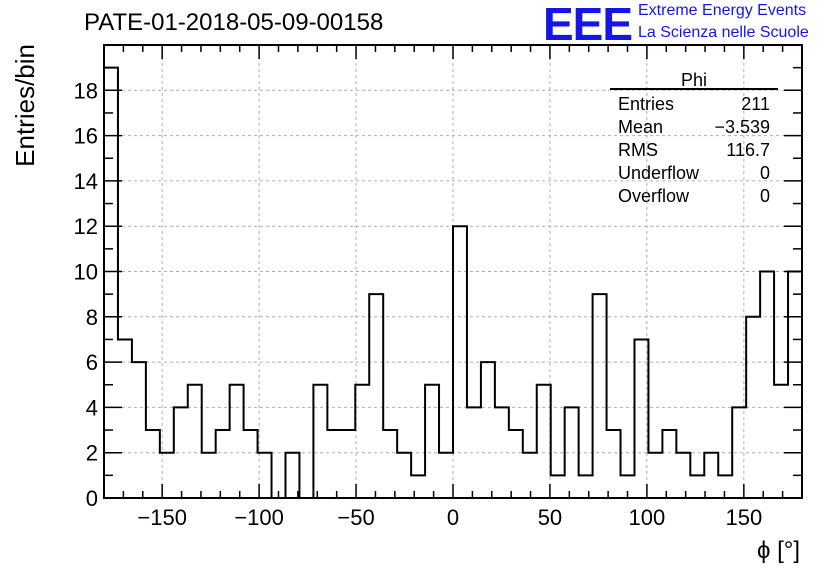  Describe the element at coordinates (92, 362) in the screenshot. I see `y-tick-label: 6` at that location.